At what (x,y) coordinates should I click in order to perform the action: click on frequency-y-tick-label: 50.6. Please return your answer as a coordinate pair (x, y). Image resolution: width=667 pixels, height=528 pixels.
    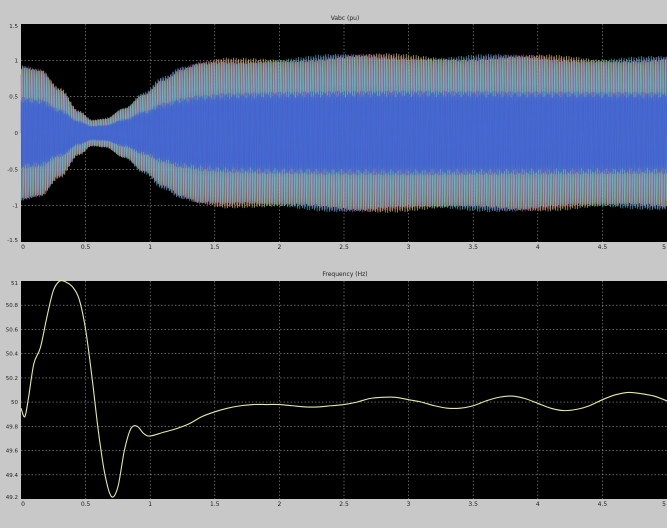
    Looking at the image, I should click on (12, 330).